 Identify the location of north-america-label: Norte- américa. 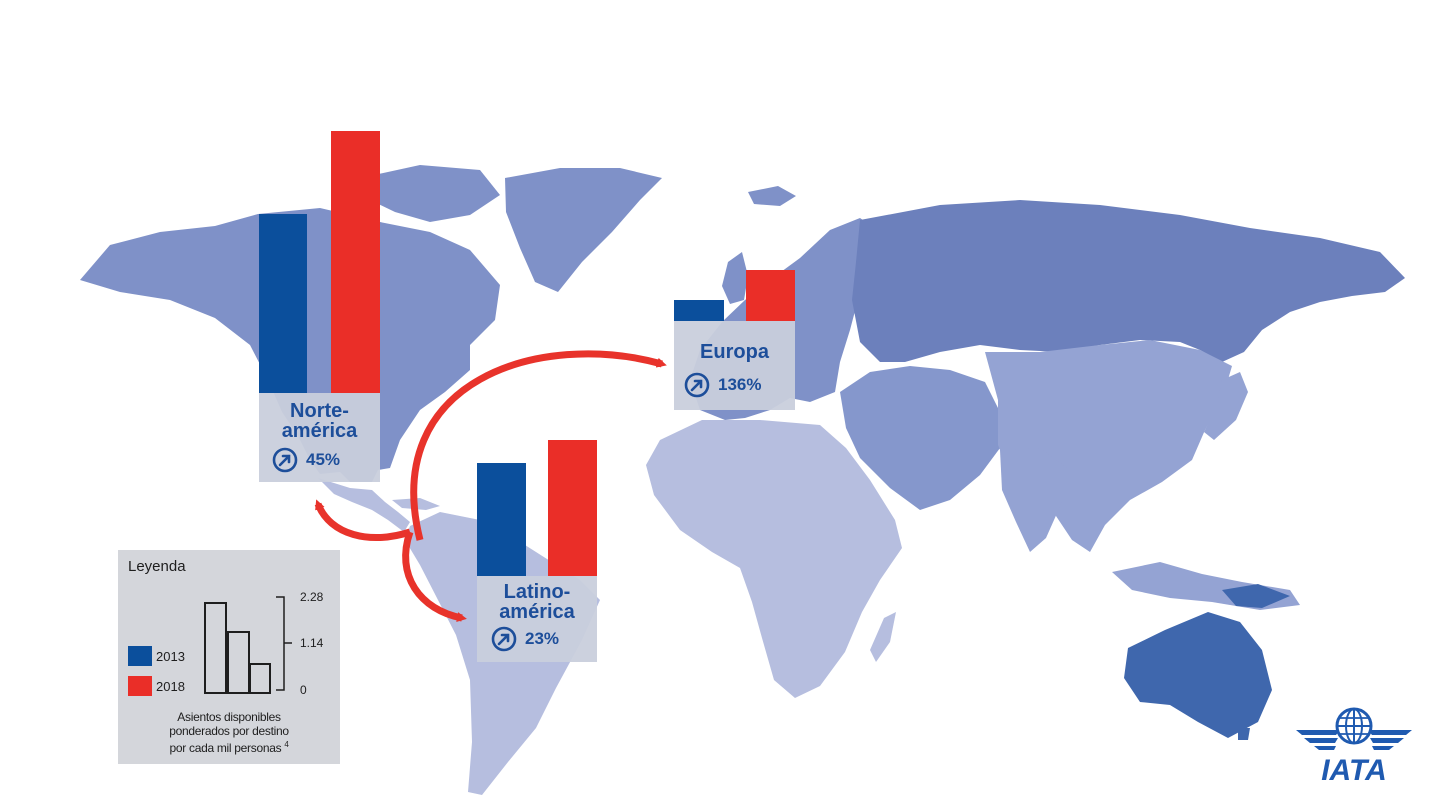
(319, 421).